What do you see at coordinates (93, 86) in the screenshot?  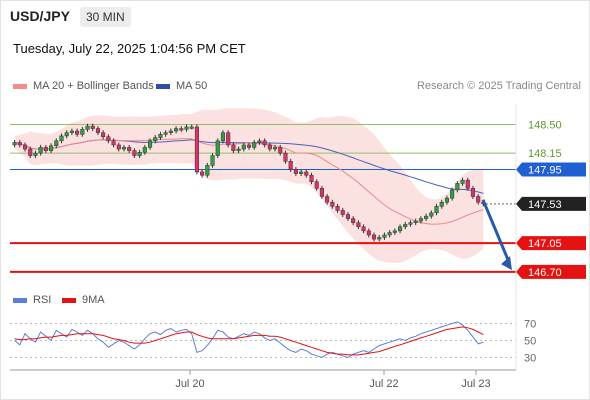 I see `ma20-label: MA 20 + Bollinger Bands` at bounding box center [93, 86].